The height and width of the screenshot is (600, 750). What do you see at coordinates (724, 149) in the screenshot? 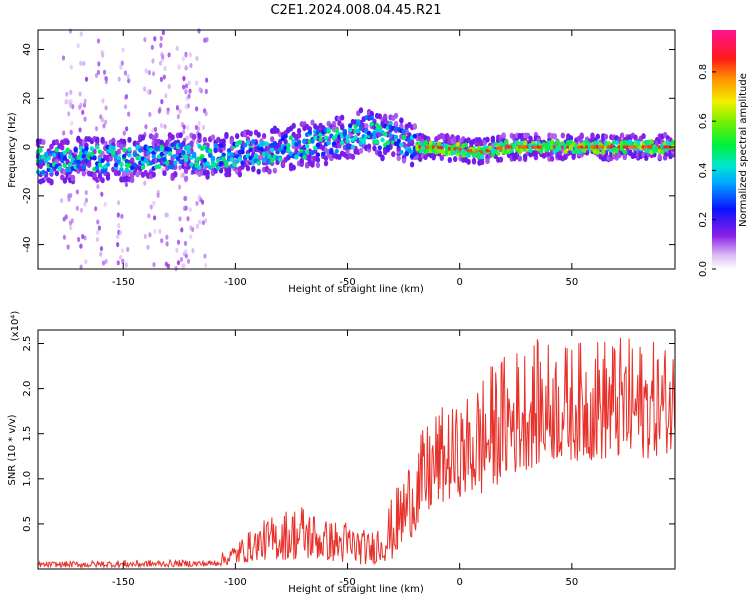
I see `colorbar-gradient` at bounding box center [724, 149].